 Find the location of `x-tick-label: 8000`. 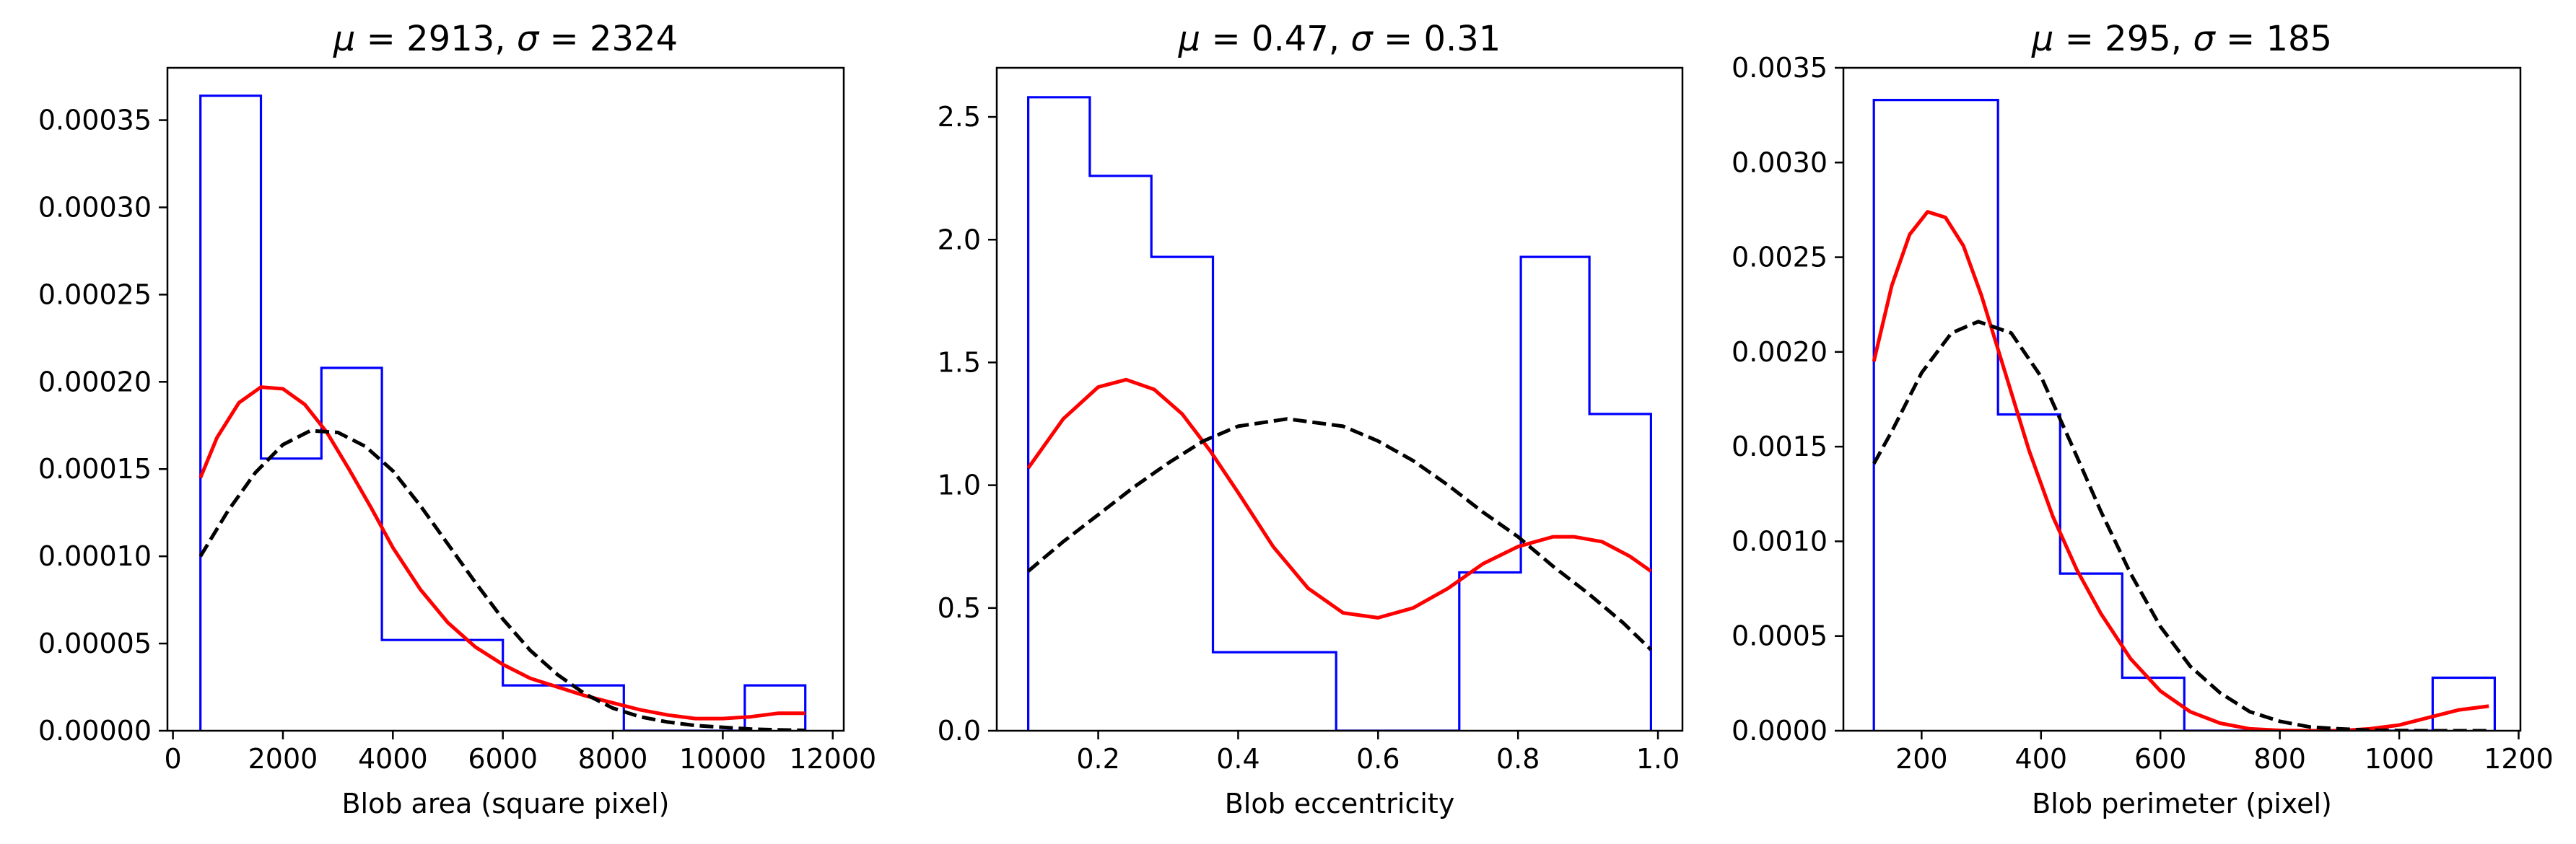

x-tick-label: 8000 is located at coordinates (613, 759).